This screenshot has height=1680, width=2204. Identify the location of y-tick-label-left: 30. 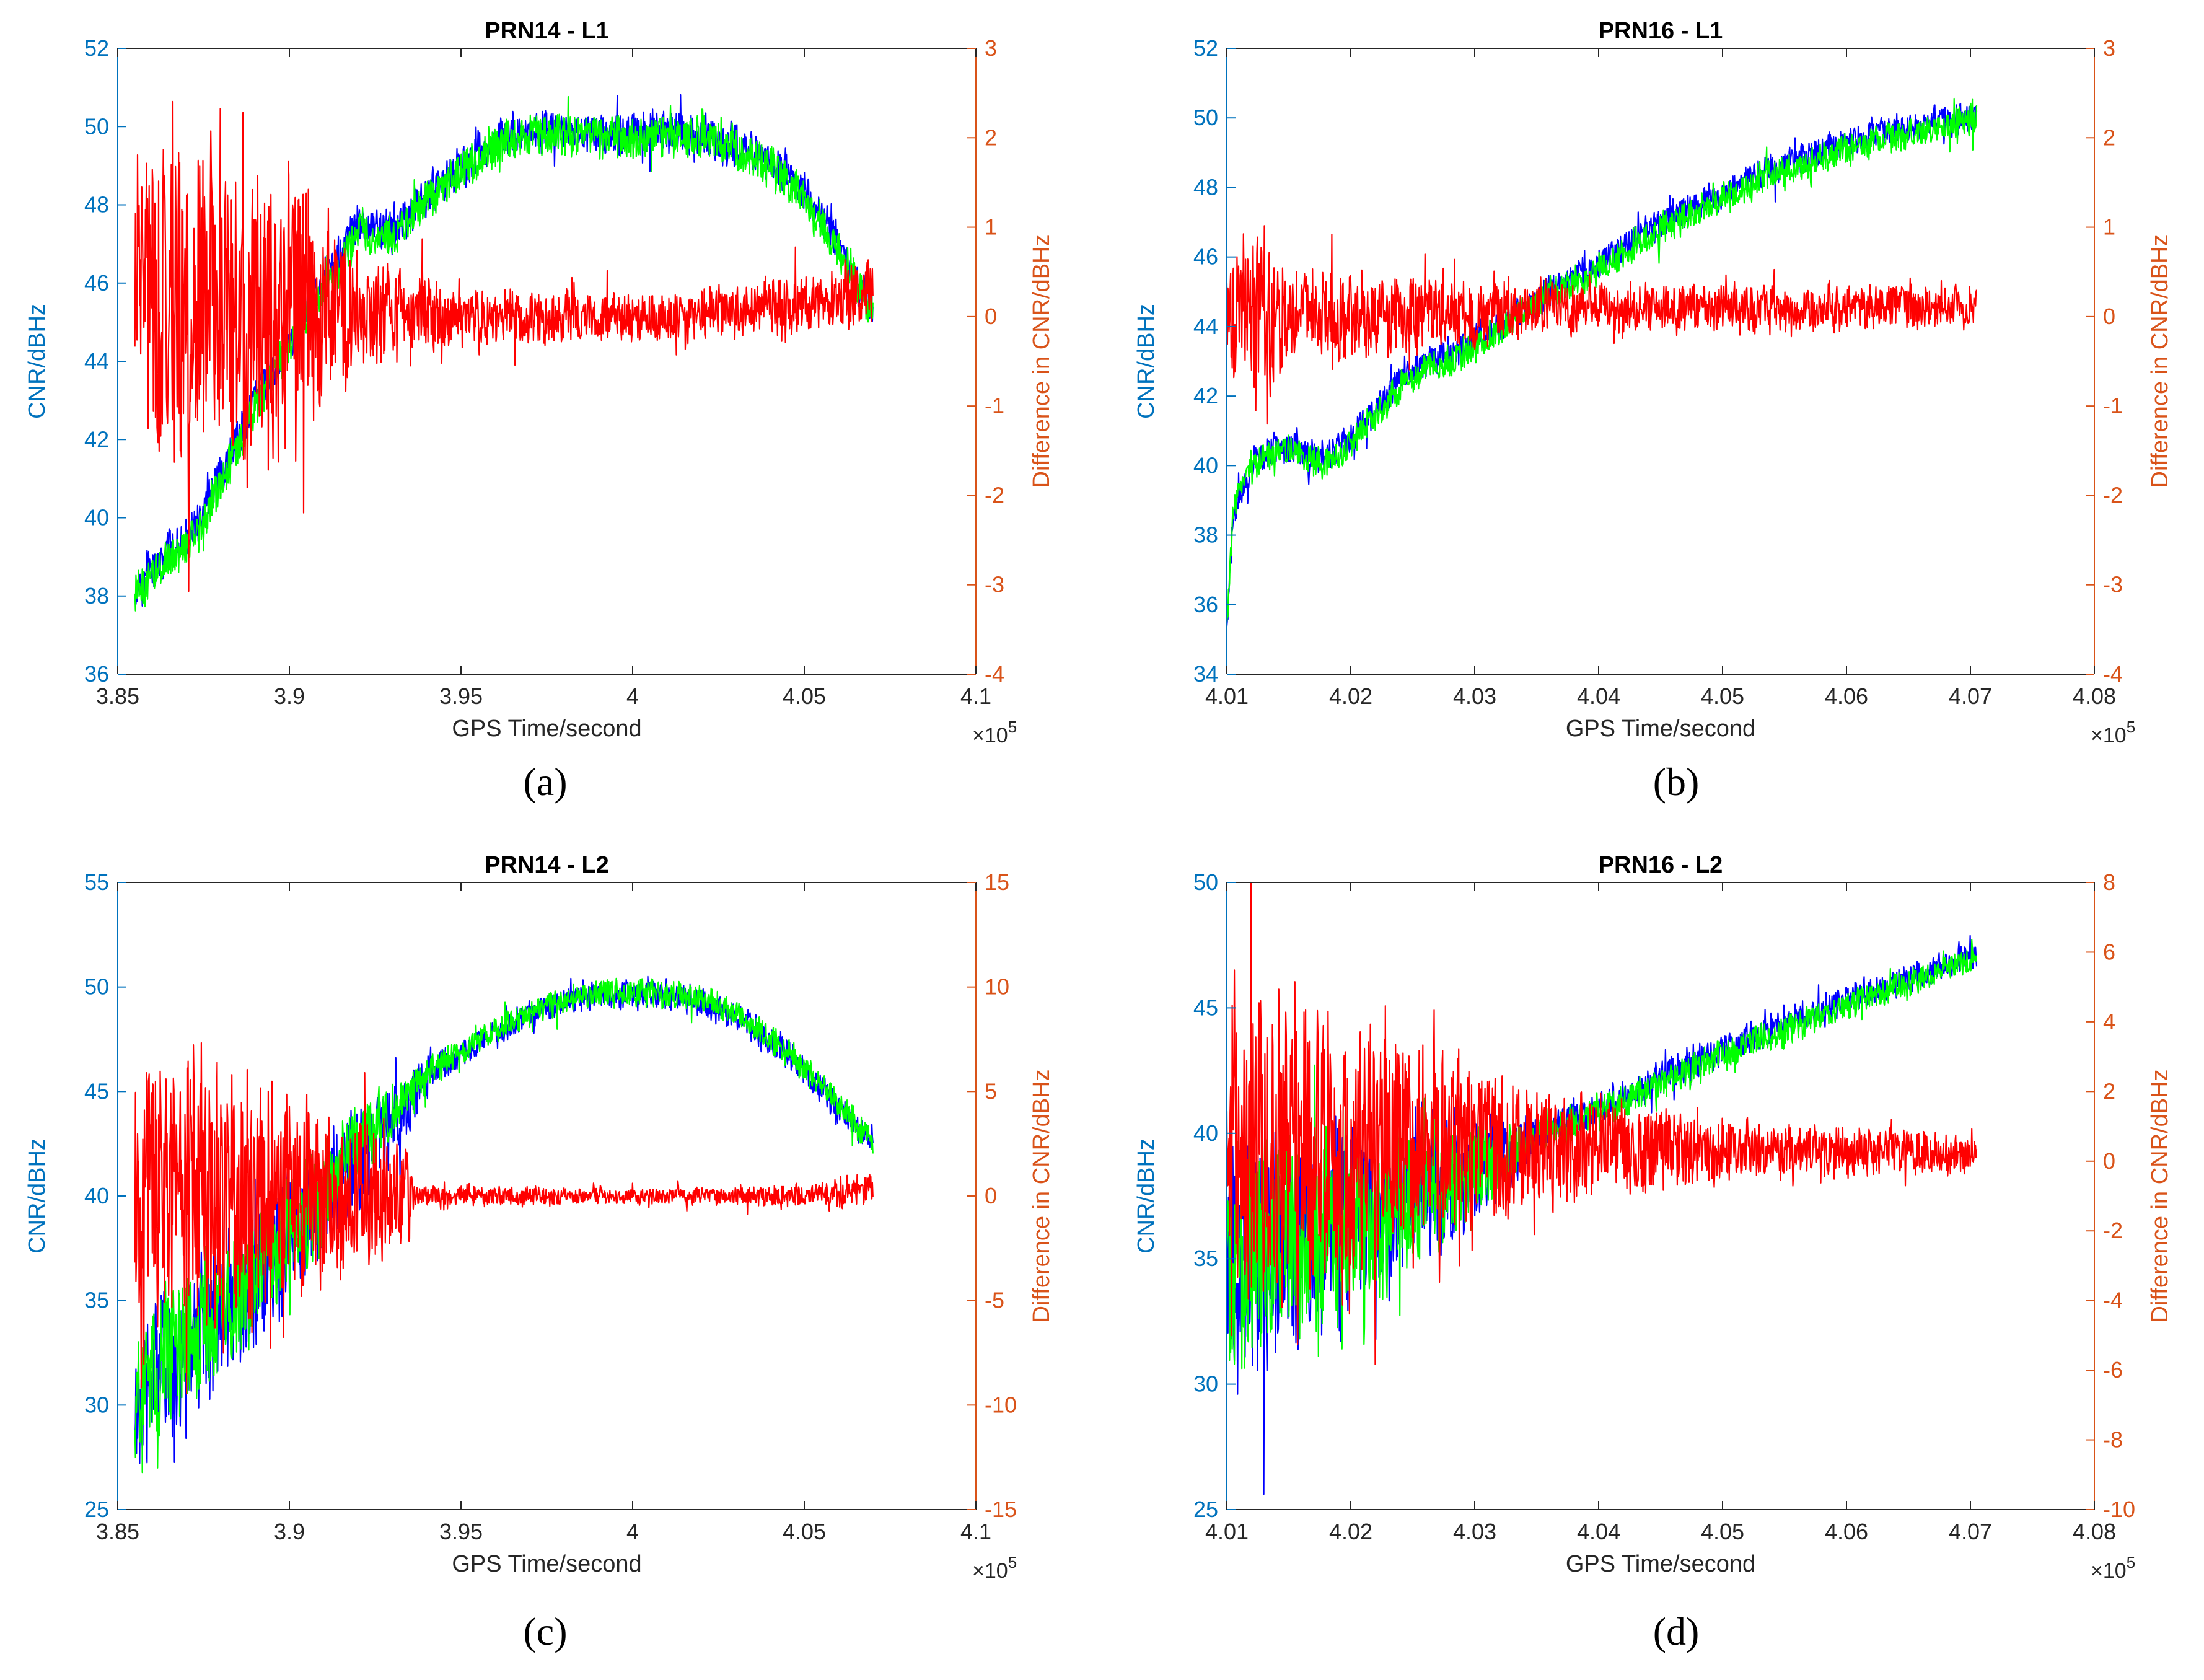
(96, 1404).